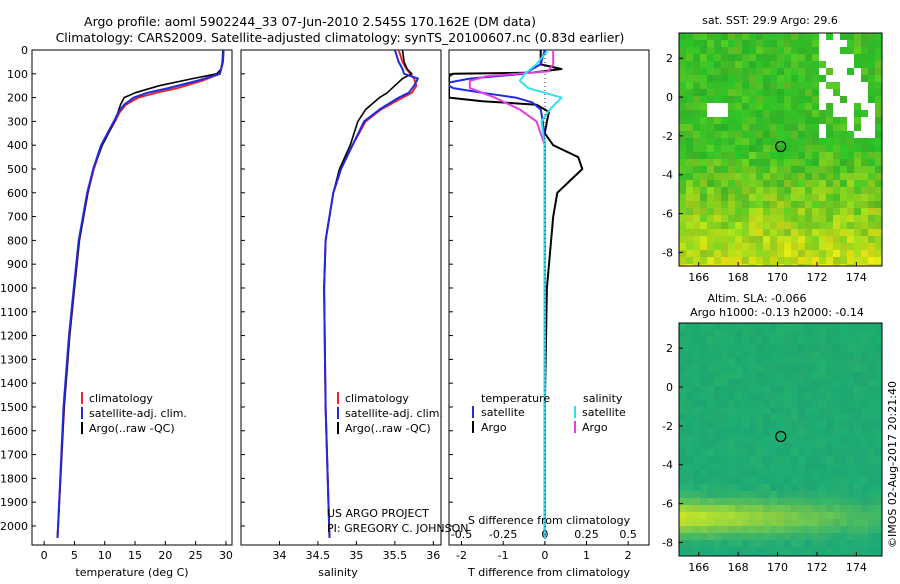 The height and width of the screenshot is (584, 900). Describe the element at coordinates (780, 149) in the screenshot. I see `sst-heatmap` at that location.